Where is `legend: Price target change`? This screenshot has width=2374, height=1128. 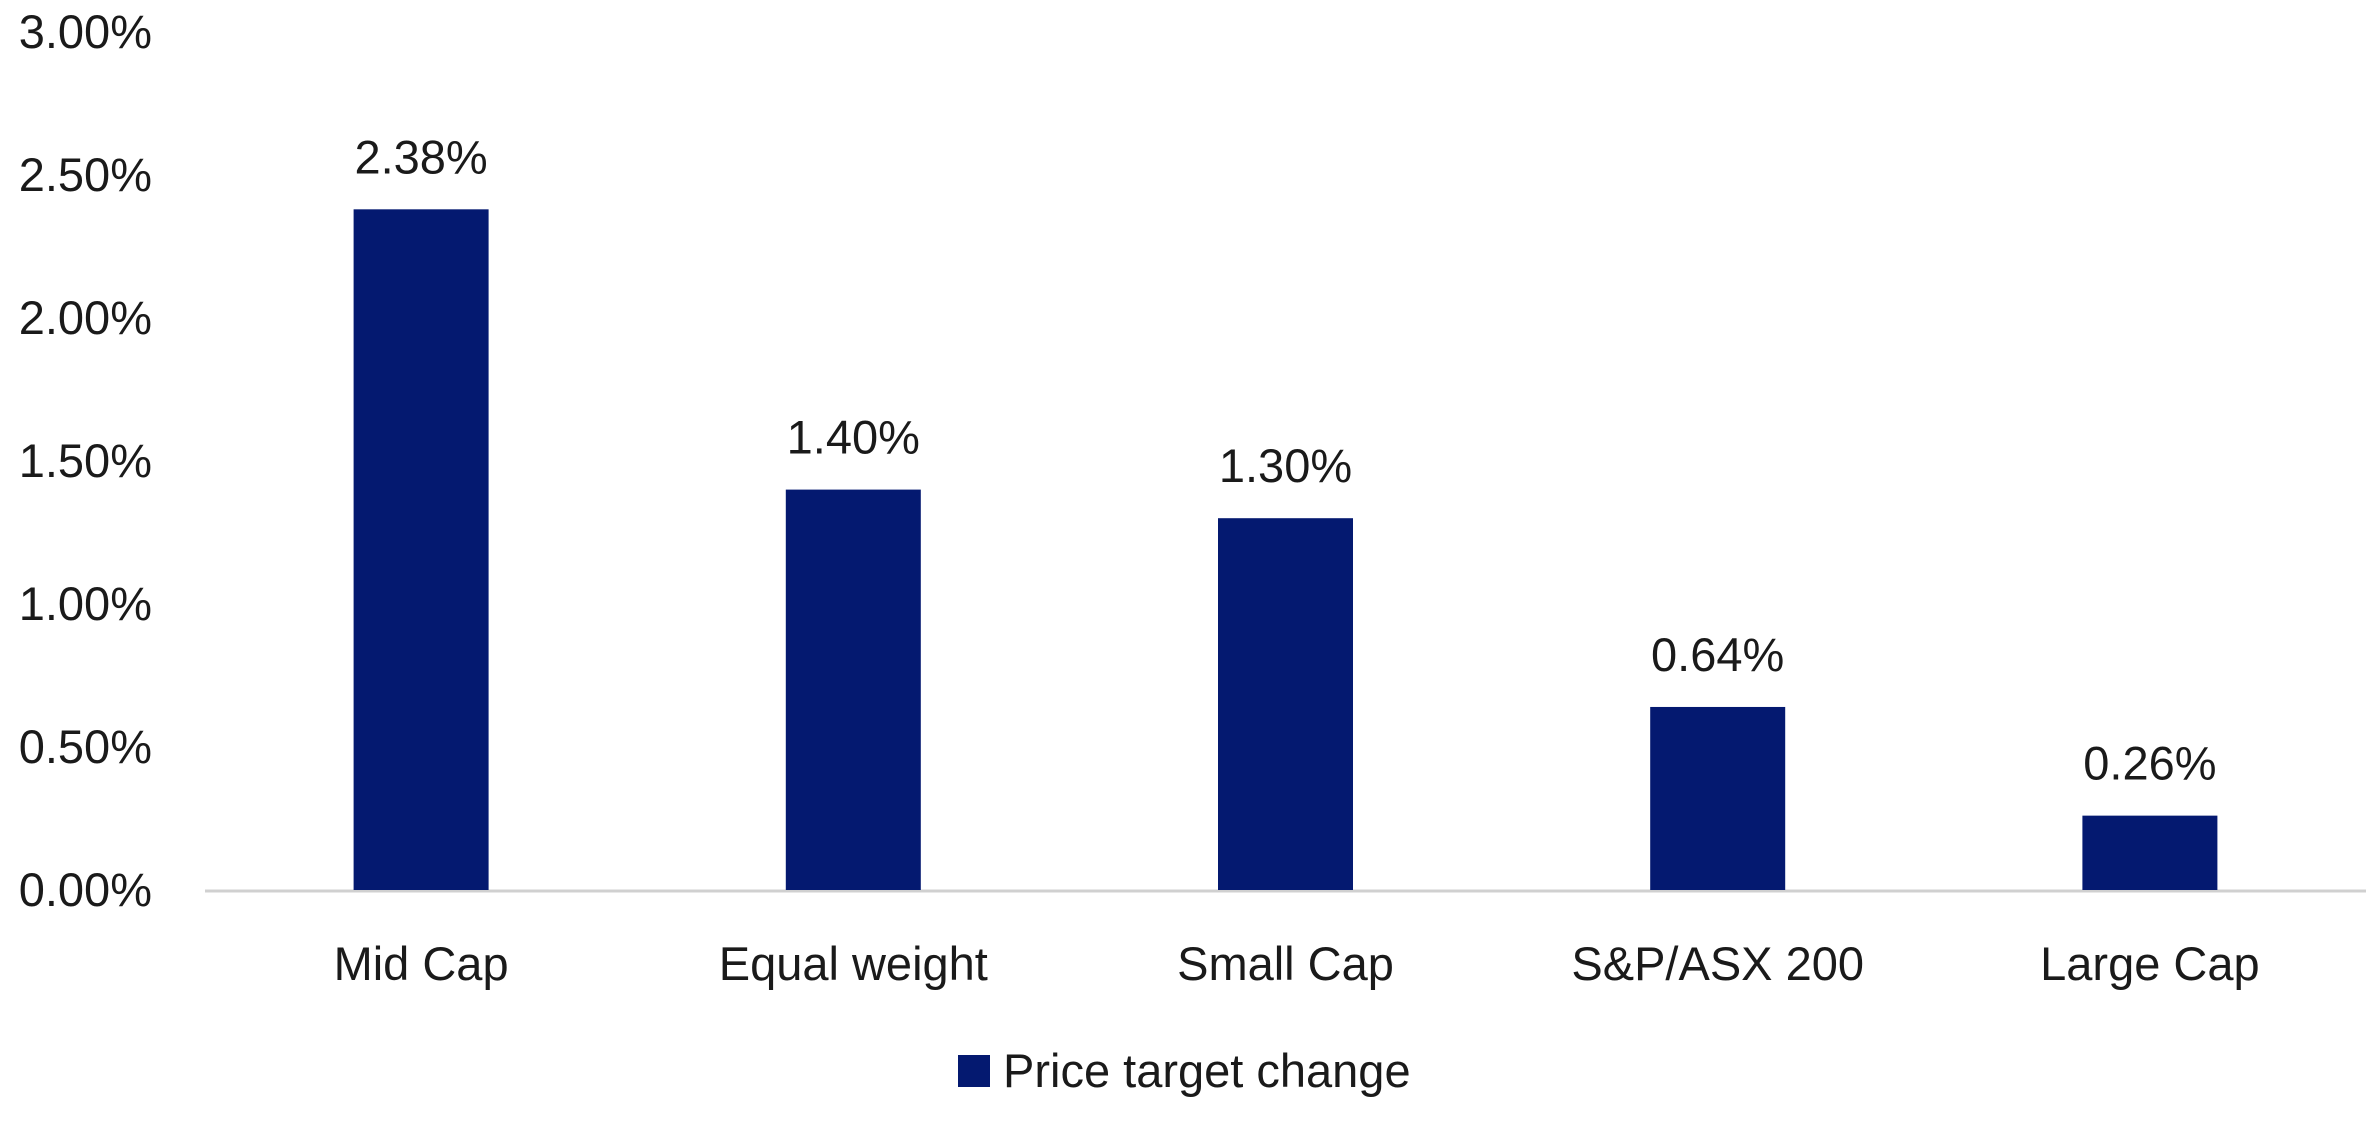
legend: Price target change is located at coordinates (1184, 1070).